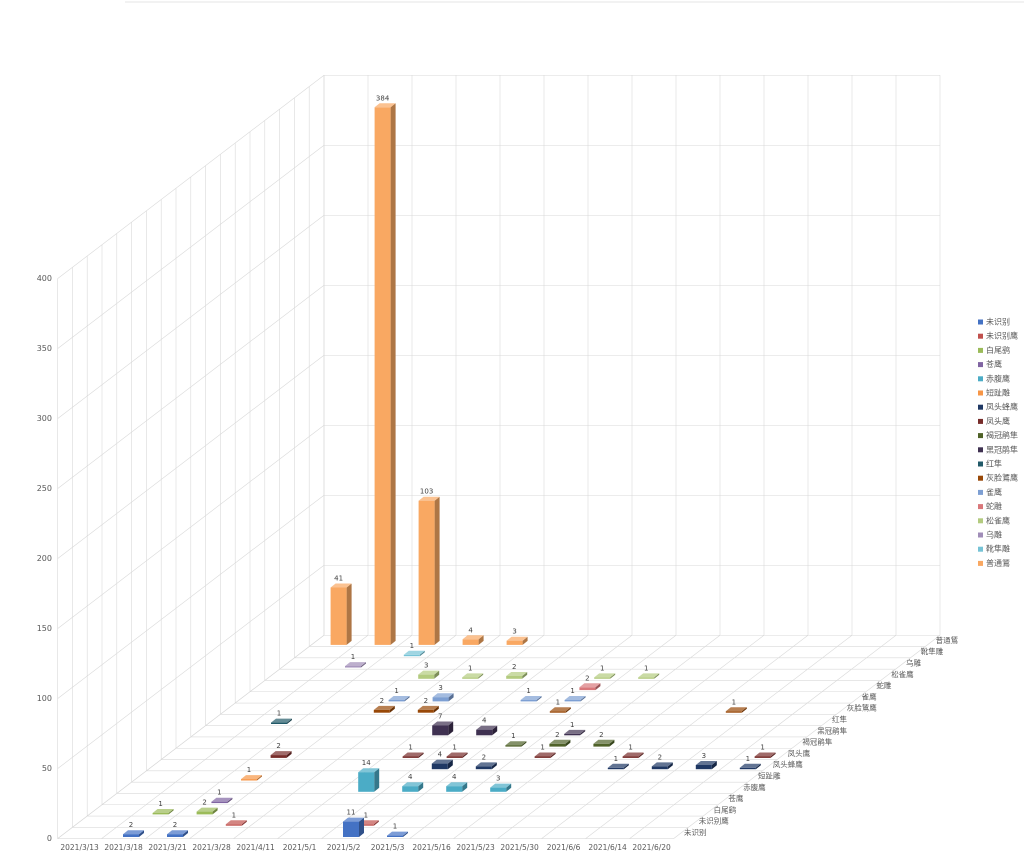  What do you see at coordinates (704, 756) in the screenshot?
I see `value-label: 3` at bounding box center [704, 756].